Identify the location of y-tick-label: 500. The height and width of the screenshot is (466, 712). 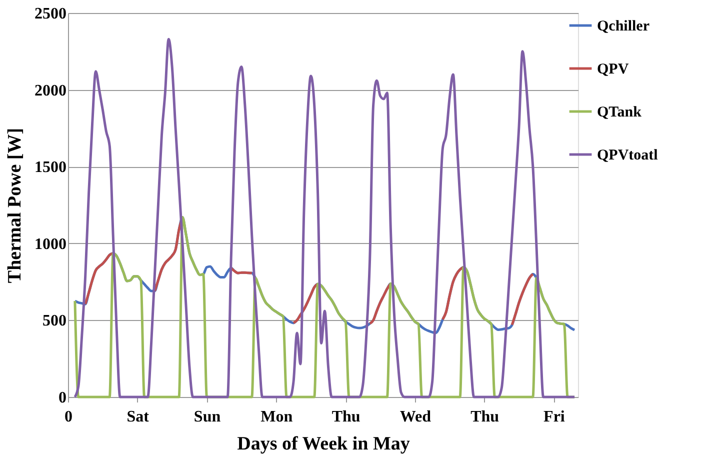
(54, 321).